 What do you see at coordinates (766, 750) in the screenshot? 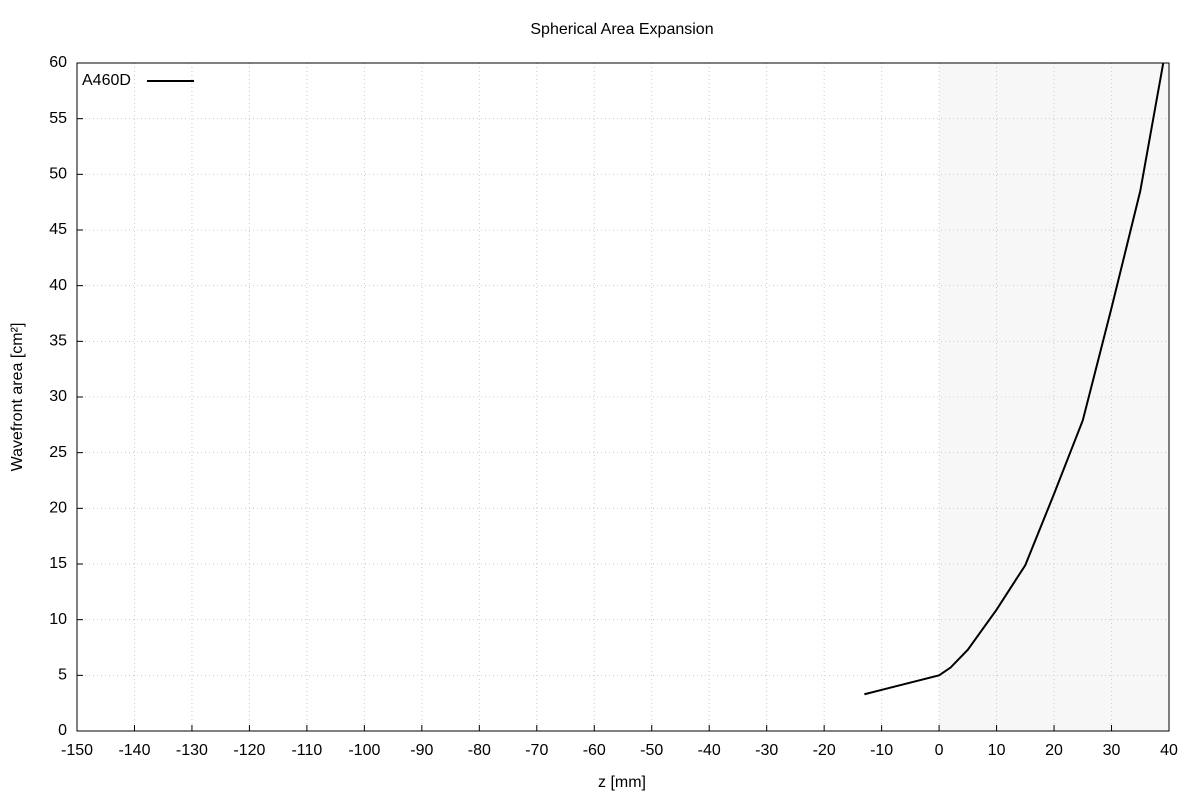
I see `x-tick-label: -30` at bounding box center [766, 750].